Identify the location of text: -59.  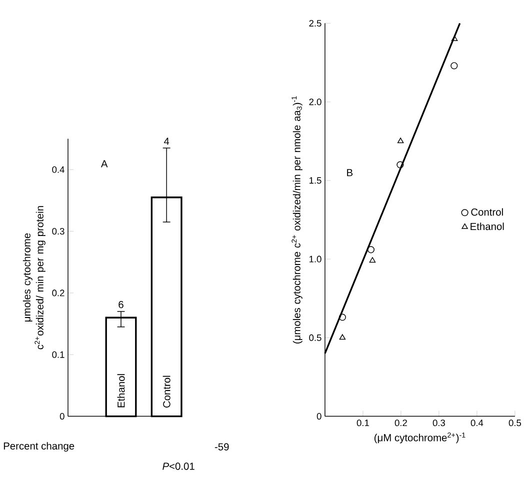
(221, 446).